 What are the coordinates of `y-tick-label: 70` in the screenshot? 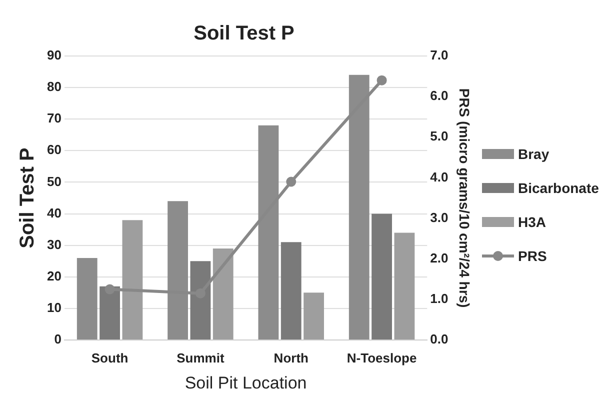 It's located at (54, 118).